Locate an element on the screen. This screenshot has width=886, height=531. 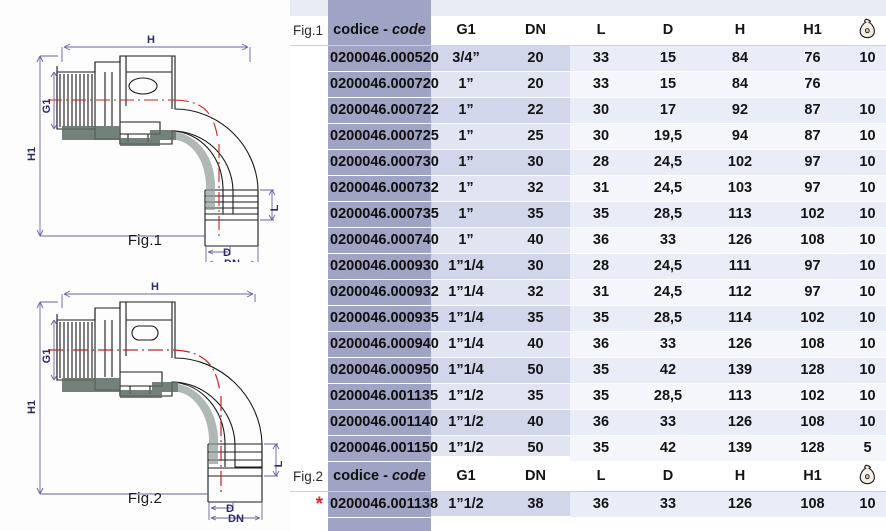
cell-dn: 38 is located at coordinates (535, 504).